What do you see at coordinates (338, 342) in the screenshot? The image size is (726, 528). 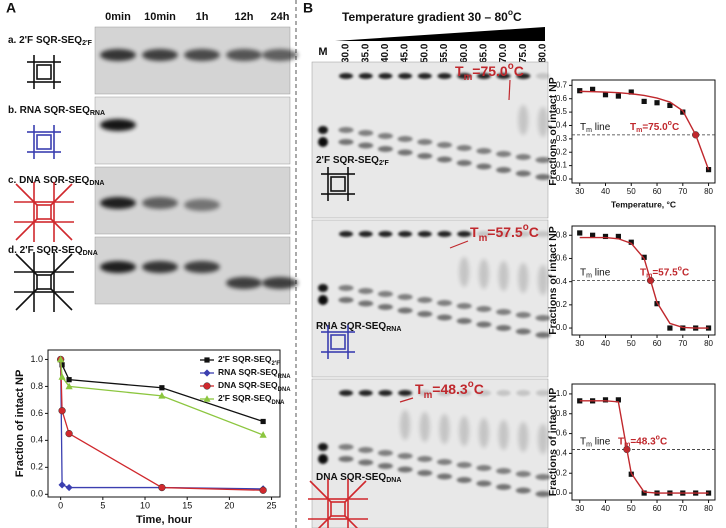 I see `structure-icon` at bounding box center [338, 342].